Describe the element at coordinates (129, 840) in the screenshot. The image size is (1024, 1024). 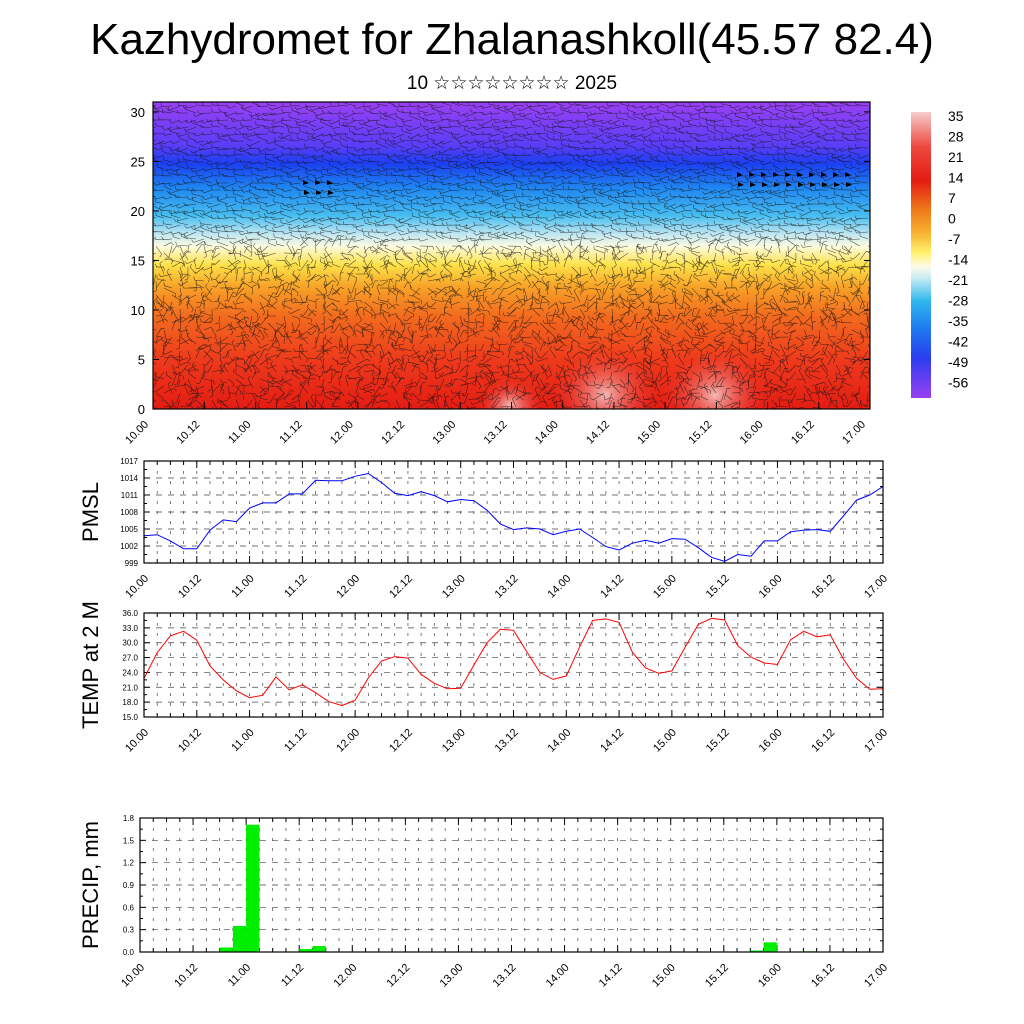
I see `y-tick-label: 1.5` at that location.